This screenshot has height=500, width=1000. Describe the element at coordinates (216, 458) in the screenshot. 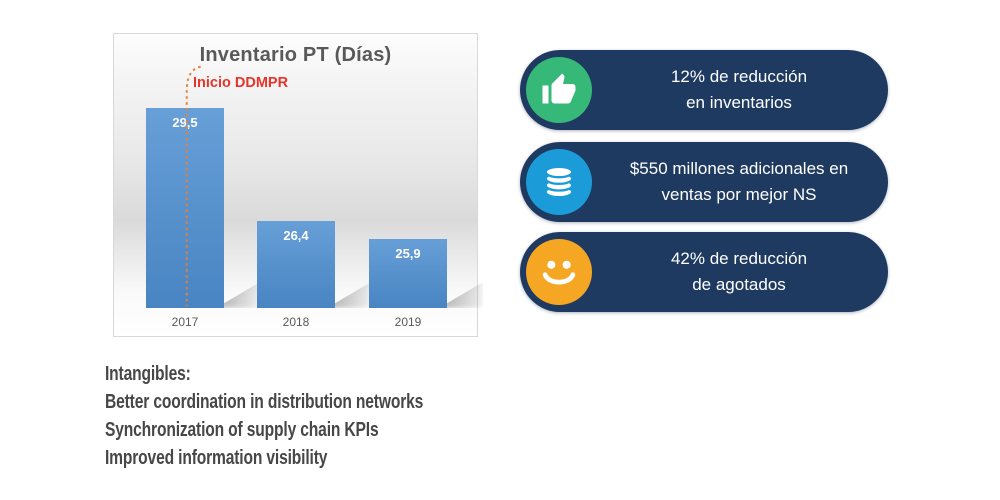

I see `intangibles-item: Improved information visibility` at that location.